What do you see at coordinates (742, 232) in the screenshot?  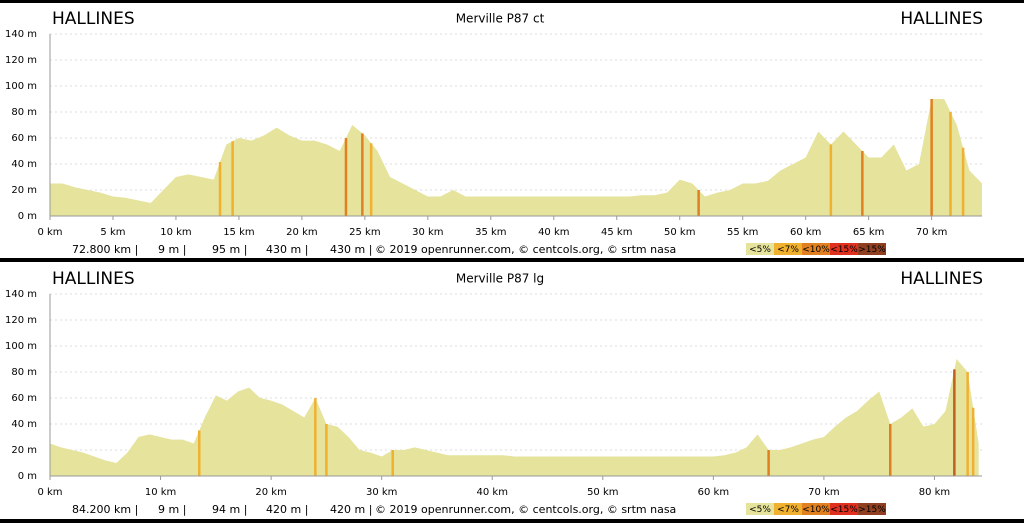 I see `x-tick-label: 55 km` at bounding box center [742, 232].